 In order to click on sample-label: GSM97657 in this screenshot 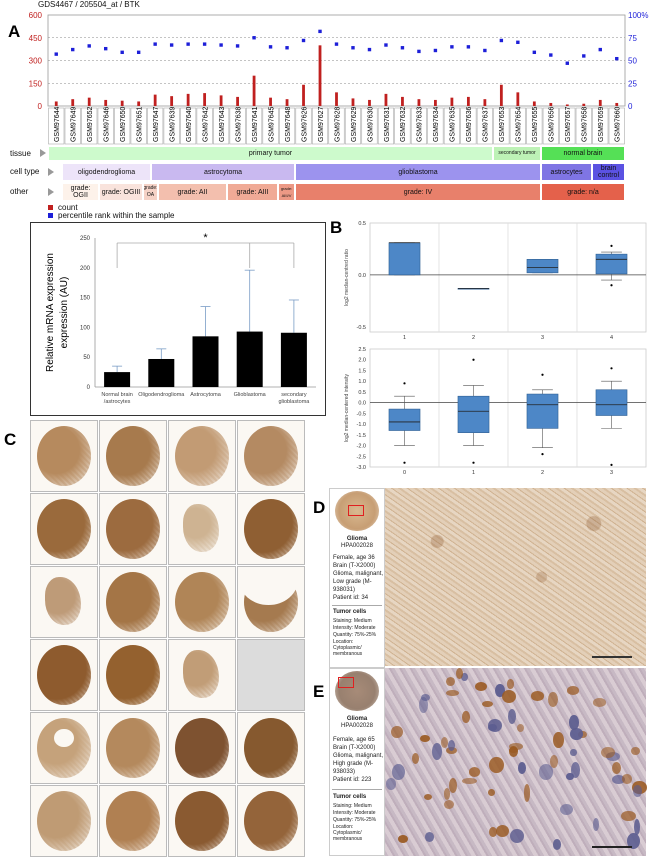, I will do `click(568, 124)`.